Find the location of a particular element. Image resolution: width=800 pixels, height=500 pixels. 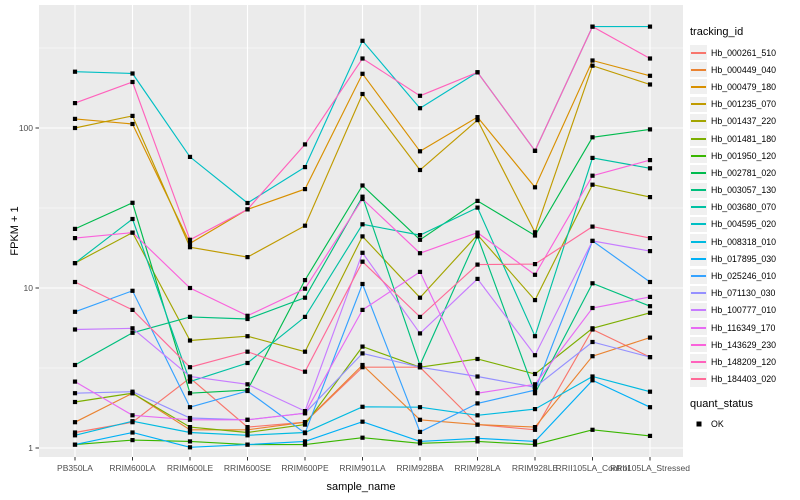

legend-row-Hb_001235_070: Hb_001235_070 is located at coordinates (744, 104).